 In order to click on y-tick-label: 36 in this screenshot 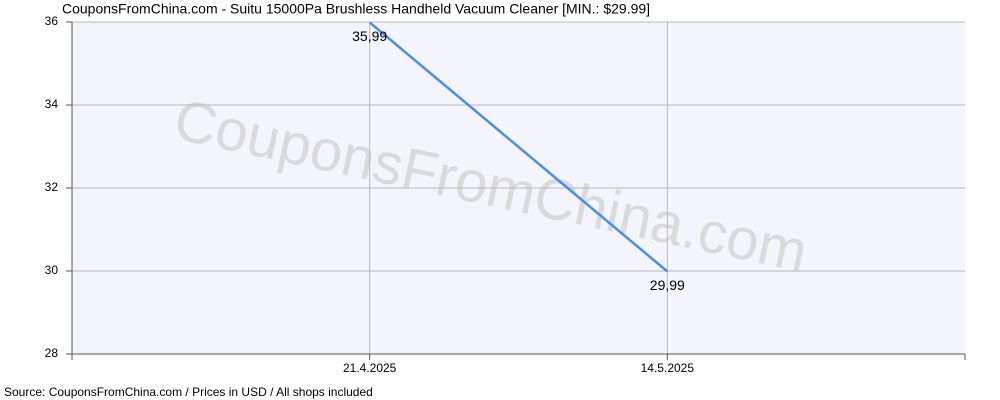, I will do `click(52, 21)`.